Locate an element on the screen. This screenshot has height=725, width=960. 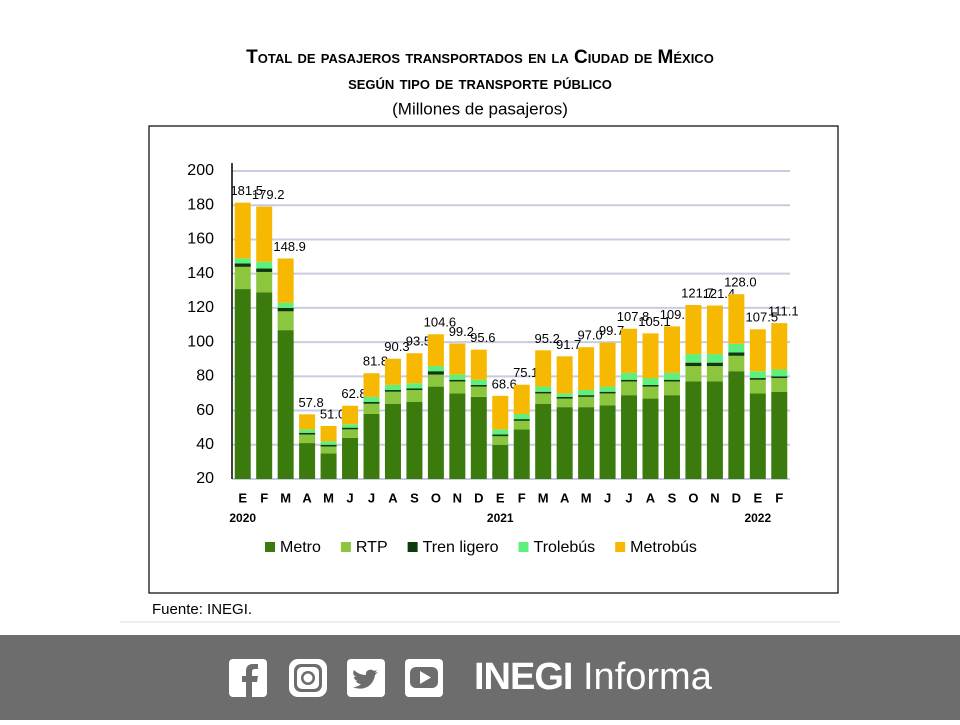
total-label: 181.5 is located at coordinates (246, 190).